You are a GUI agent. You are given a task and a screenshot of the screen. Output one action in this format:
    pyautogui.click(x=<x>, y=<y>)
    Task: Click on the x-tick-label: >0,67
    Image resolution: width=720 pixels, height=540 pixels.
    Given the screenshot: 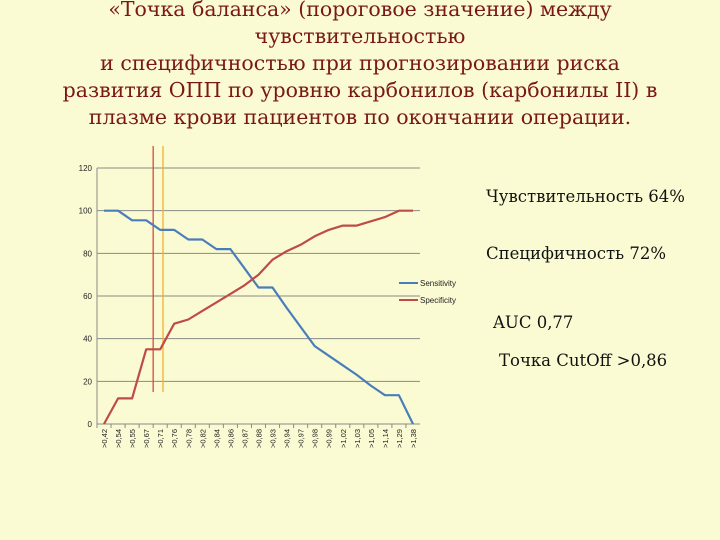 What is the action you would take?
    pyautogui.click(x=146, y=438)
    